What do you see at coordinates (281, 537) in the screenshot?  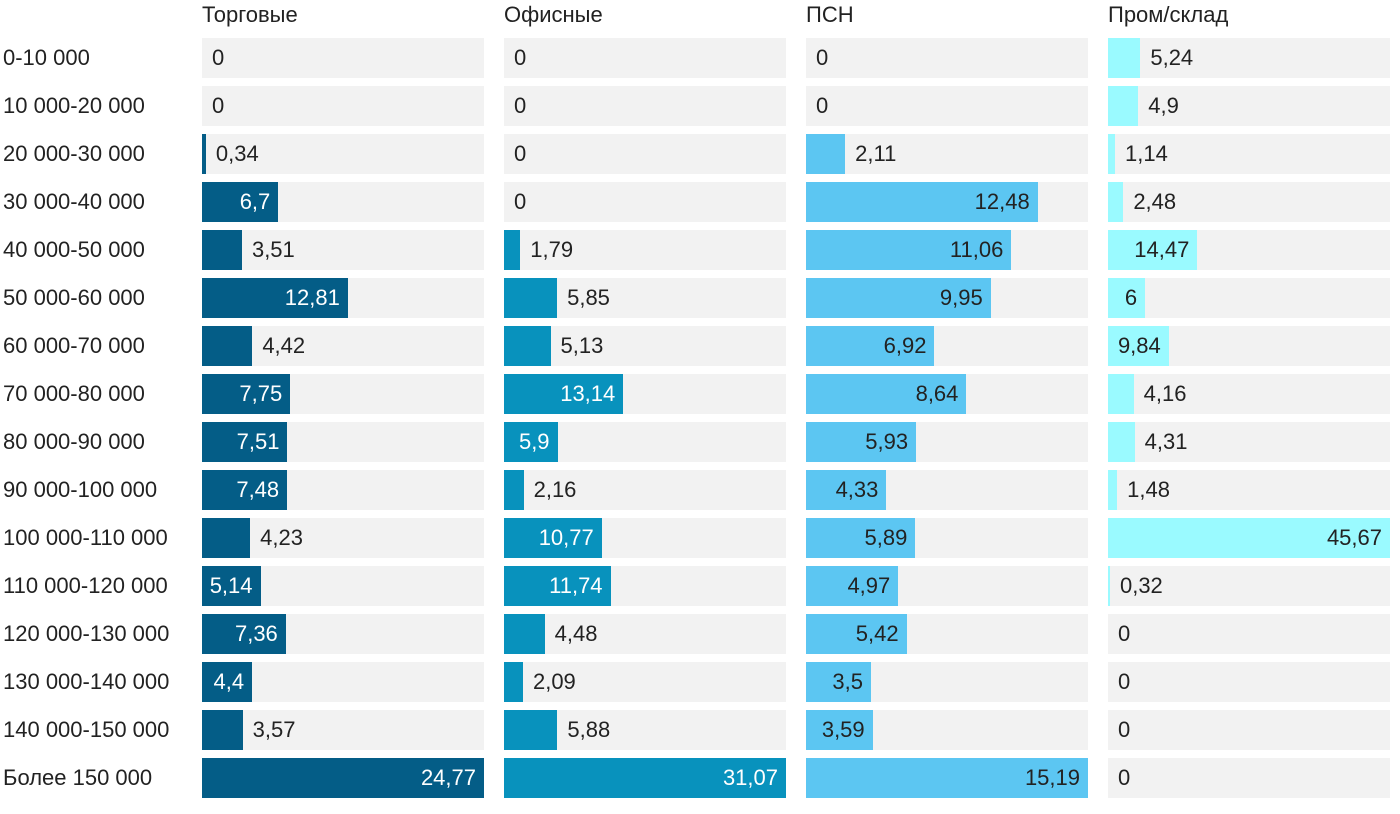 I see `data-label: 4,23` at bounding box center [281, 537].